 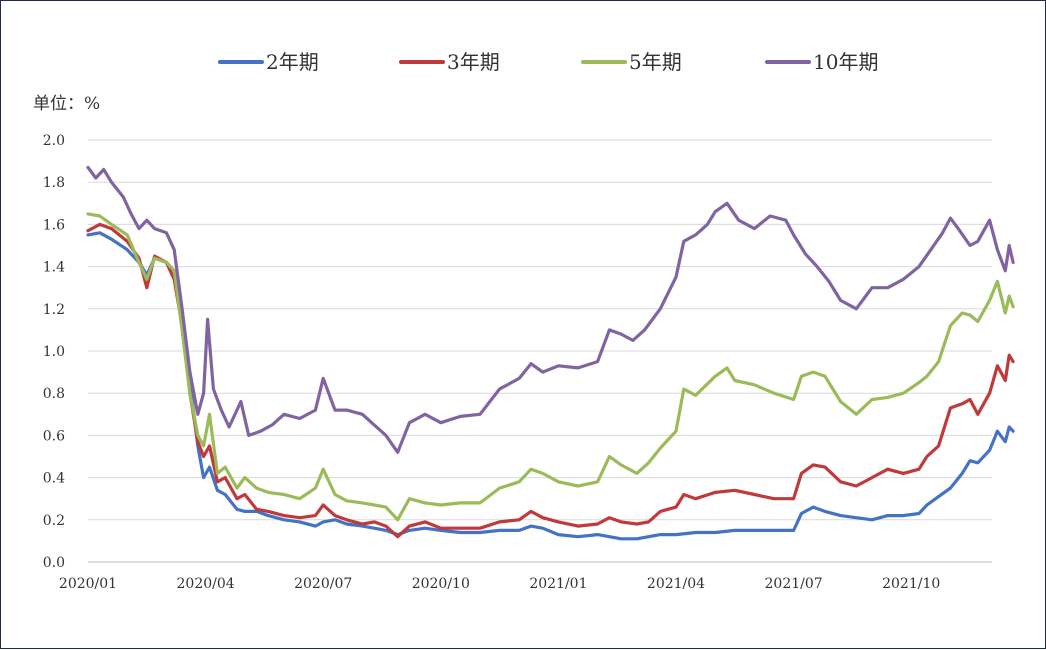 I want to click on x-tick-label: 2021/10, so click(x=911, y=584).